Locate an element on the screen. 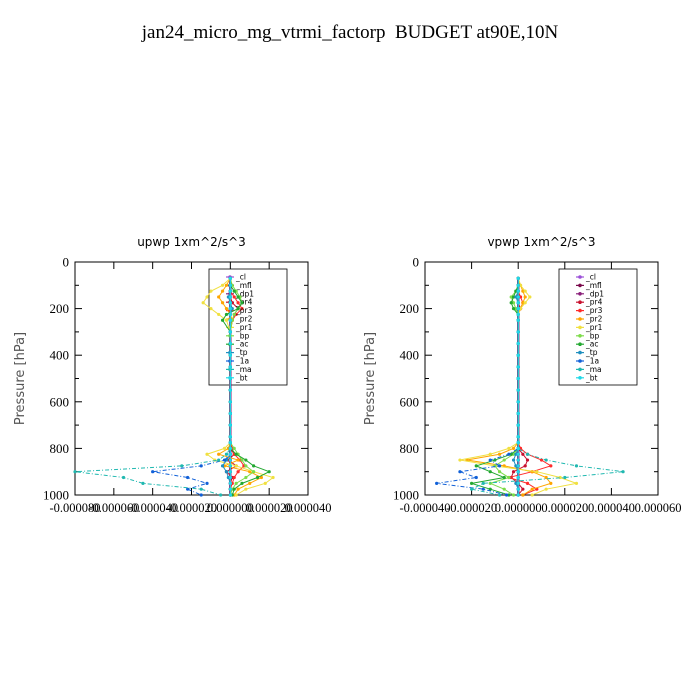 Image resolution: width=700 pixels, height=700 pixels. y-tick-label: 400 is located at coordinates (410, 355).